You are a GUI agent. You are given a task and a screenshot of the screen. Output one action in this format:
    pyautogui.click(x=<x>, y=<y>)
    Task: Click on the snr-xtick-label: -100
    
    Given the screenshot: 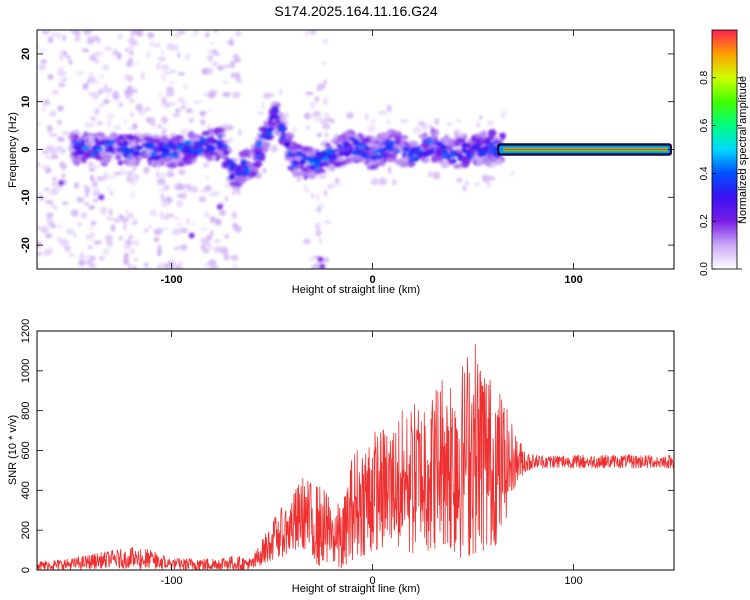 What is the action you would take?
    pyautogui.click(x=172, y=581)
    